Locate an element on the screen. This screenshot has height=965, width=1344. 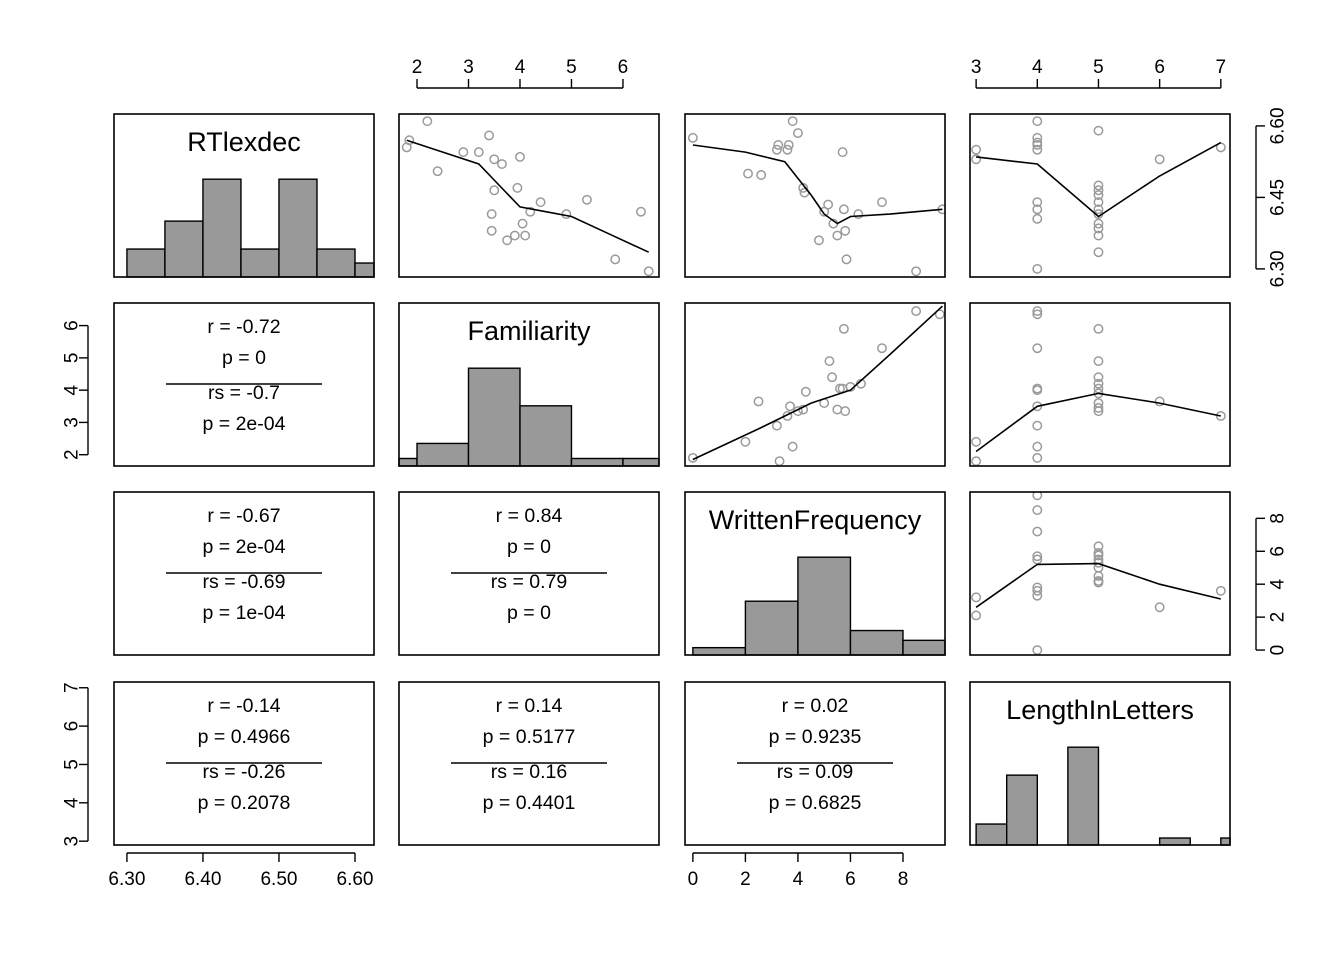
p-value: p = 0.4401 is located at coordinates (529, 803).